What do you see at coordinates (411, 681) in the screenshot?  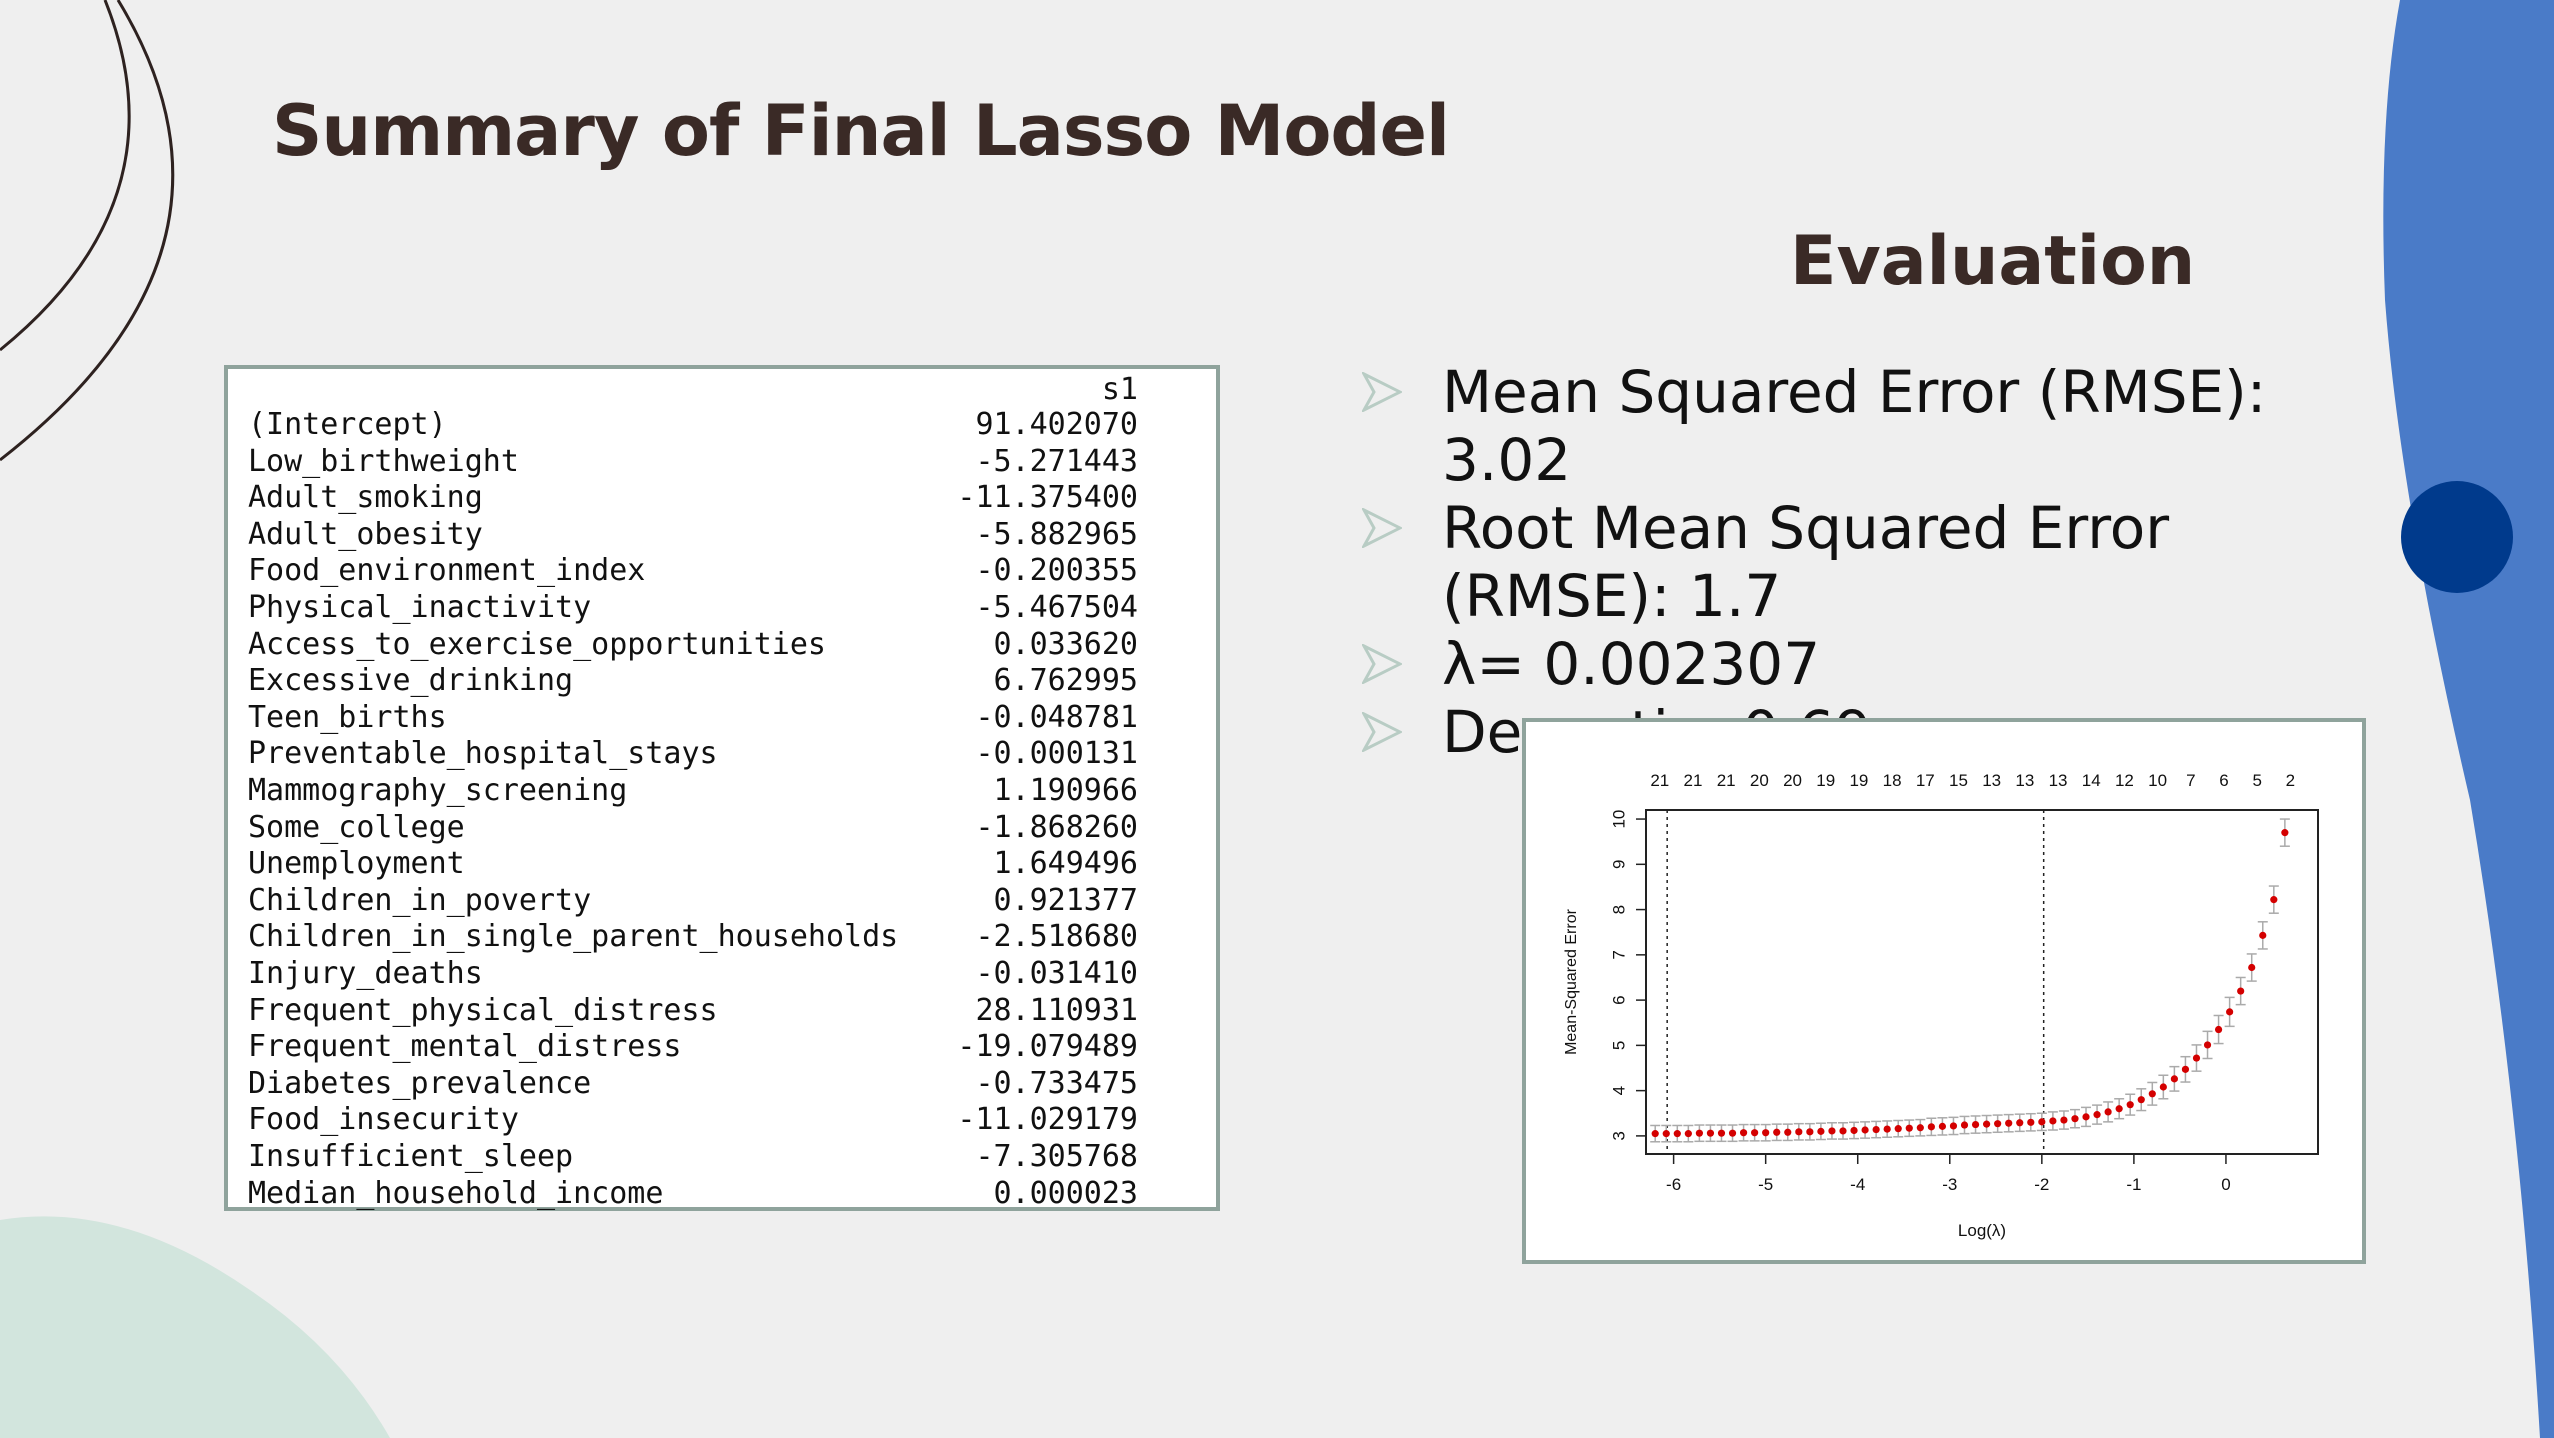 I see `coefficient-name: Excessive_drinking` at bounding box center [411, 681].